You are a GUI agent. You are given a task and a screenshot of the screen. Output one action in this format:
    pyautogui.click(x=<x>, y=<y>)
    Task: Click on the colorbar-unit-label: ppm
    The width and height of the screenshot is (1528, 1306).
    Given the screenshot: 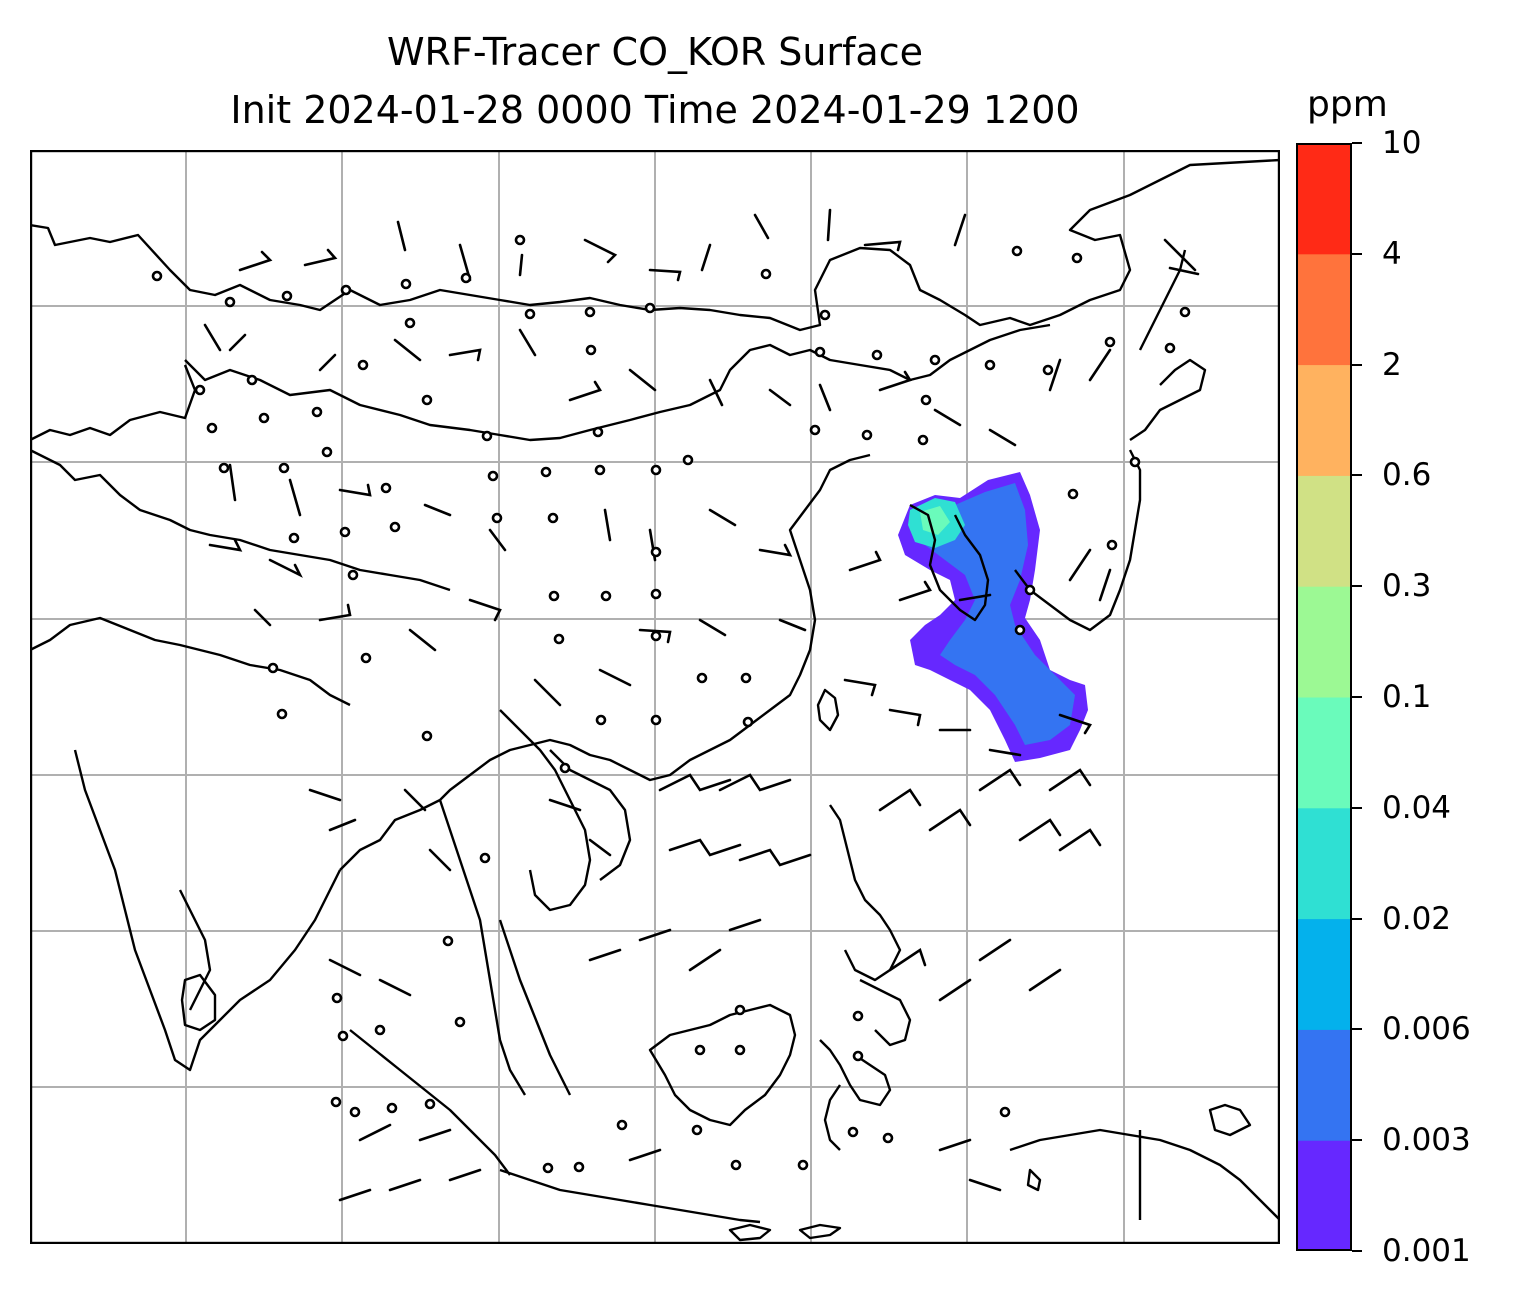 What is the action you would take?
    pyautogui.click(x=1347, y=104)
    